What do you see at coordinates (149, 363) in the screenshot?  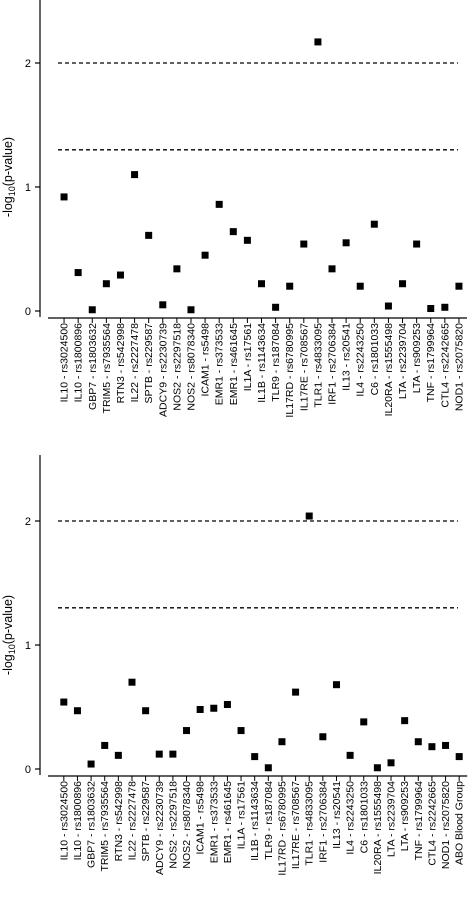 I see `x-tick-label: SPTB - rs229587` at bounding box center [149, 363].